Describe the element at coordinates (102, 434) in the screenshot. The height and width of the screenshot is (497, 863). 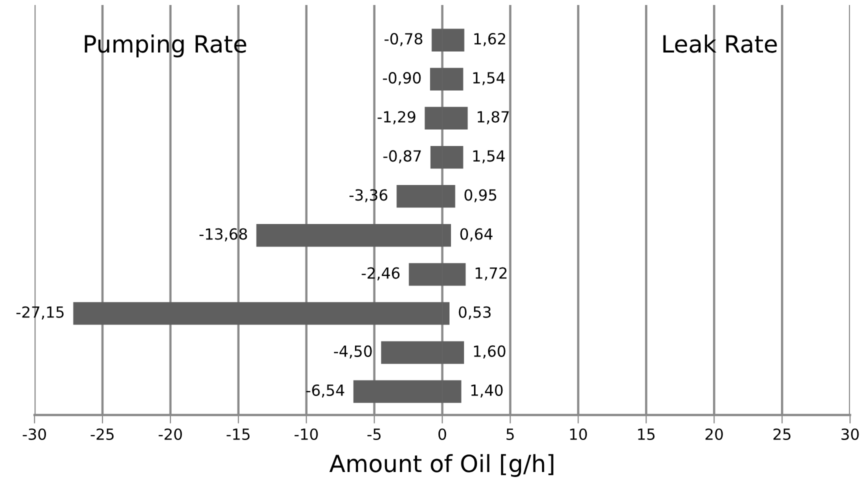
I see `x-tick-label: -25` at that location.